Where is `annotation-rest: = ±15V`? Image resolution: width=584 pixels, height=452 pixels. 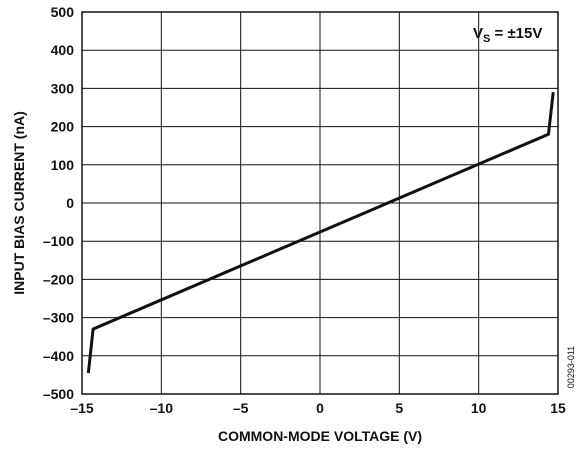
annotation-rest: = ±15V is located at coordinates (516, 33).